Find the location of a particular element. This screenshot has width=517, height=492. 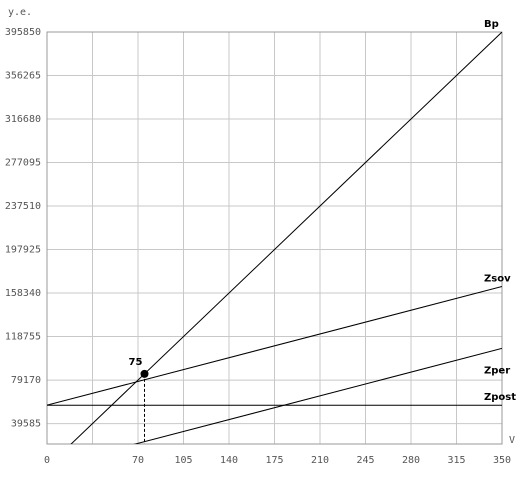

series-label: Zpost is located at coordinates (500, 397).